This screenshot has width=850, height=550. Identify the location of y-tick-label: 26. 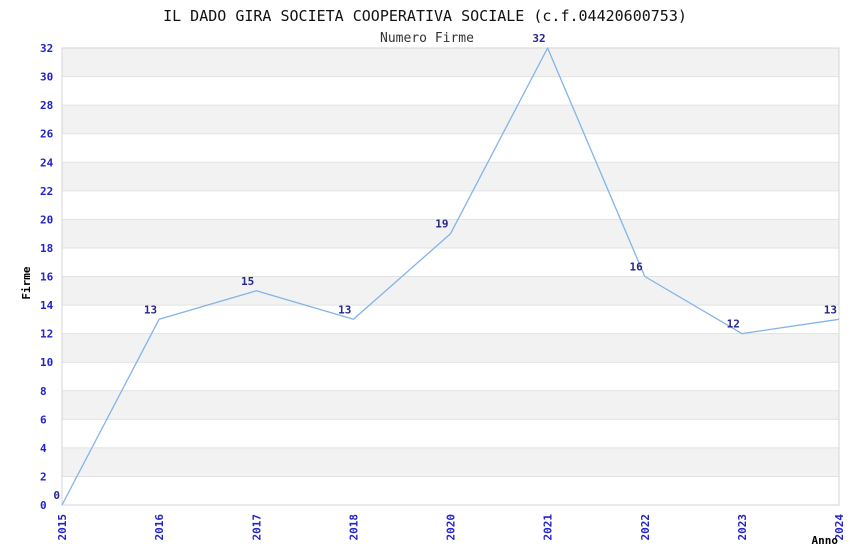
(47, 134).